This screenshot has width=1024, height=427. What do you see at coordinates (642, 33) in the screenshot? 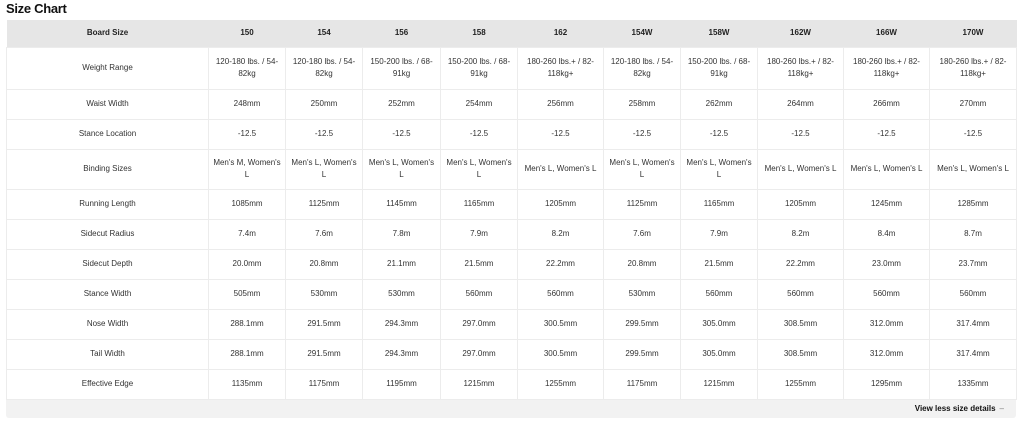
I see `column-header-size: 154W` at bounding box center [642, 33].